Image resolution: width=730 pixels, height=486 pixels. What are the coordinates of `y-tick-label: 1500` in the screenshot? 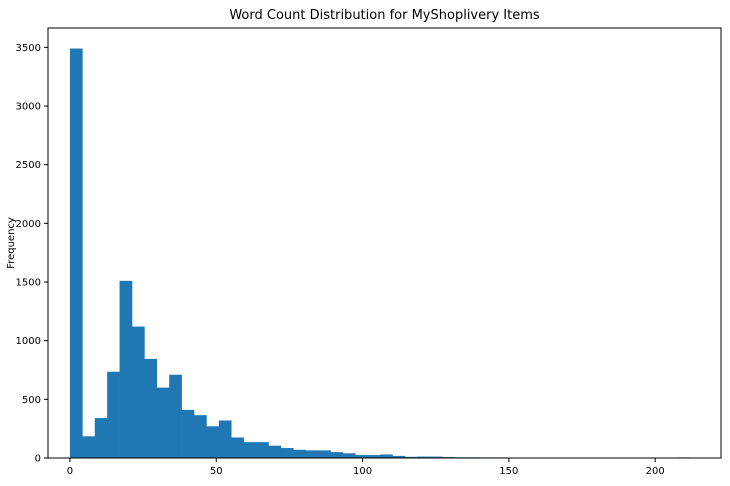 It's located at (28, 283).